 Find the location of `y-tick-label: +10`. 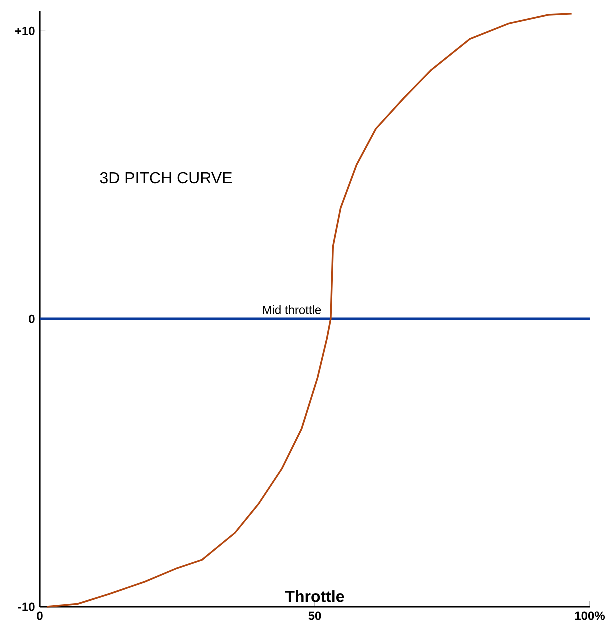

y-tick-label: +10 is located at coordinates (25, 31).